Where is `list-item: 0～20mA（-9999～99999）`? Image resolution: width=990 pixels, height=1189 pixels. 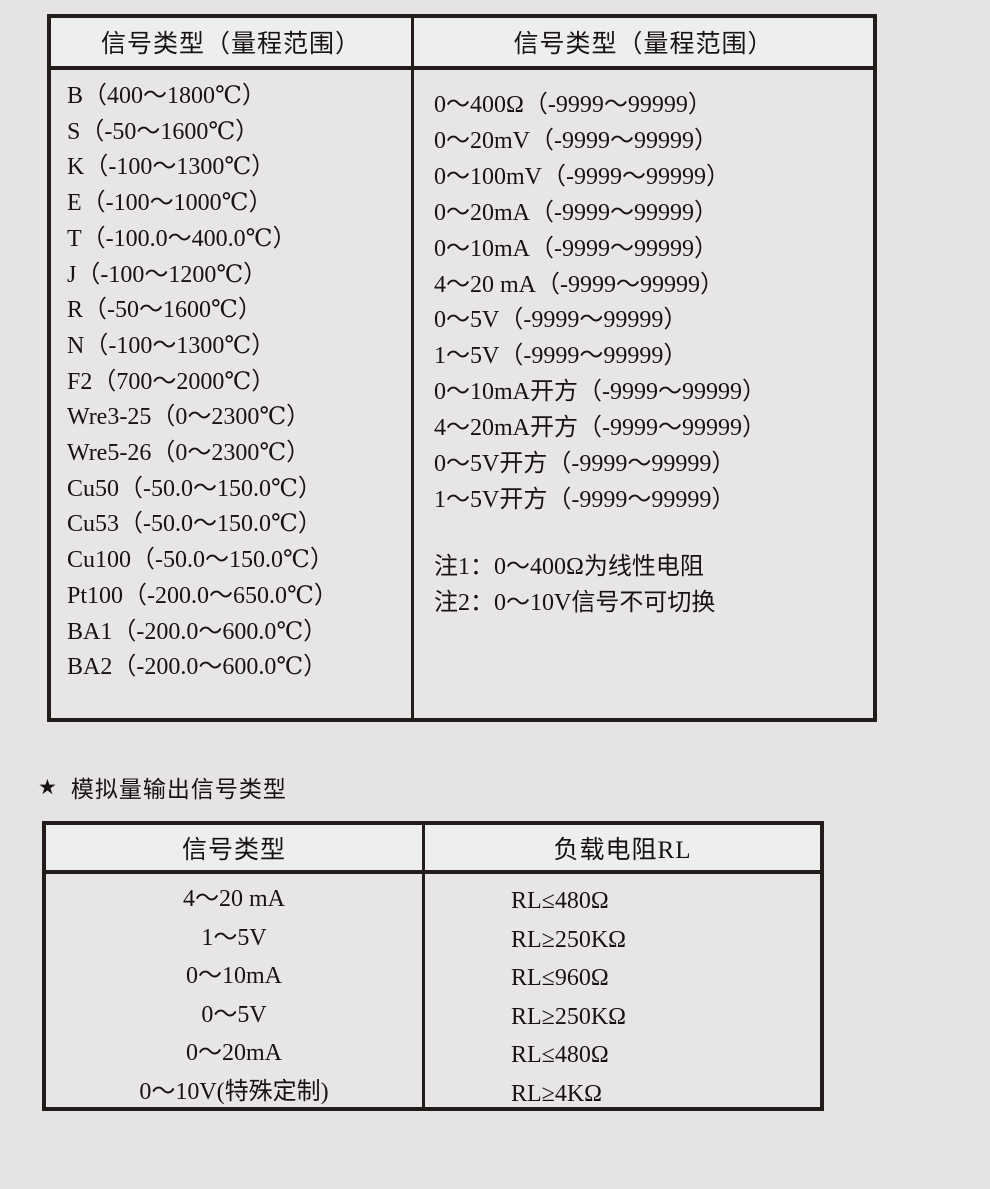
list-item: 0～20mA（-9999～99999） is located at coordinates (576, 212).